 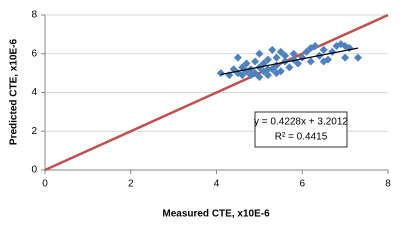 What do you see at coordinates (34, 15) in the screenshot?
I see `y-tick-label: 8` at bounding box center [34, 15].